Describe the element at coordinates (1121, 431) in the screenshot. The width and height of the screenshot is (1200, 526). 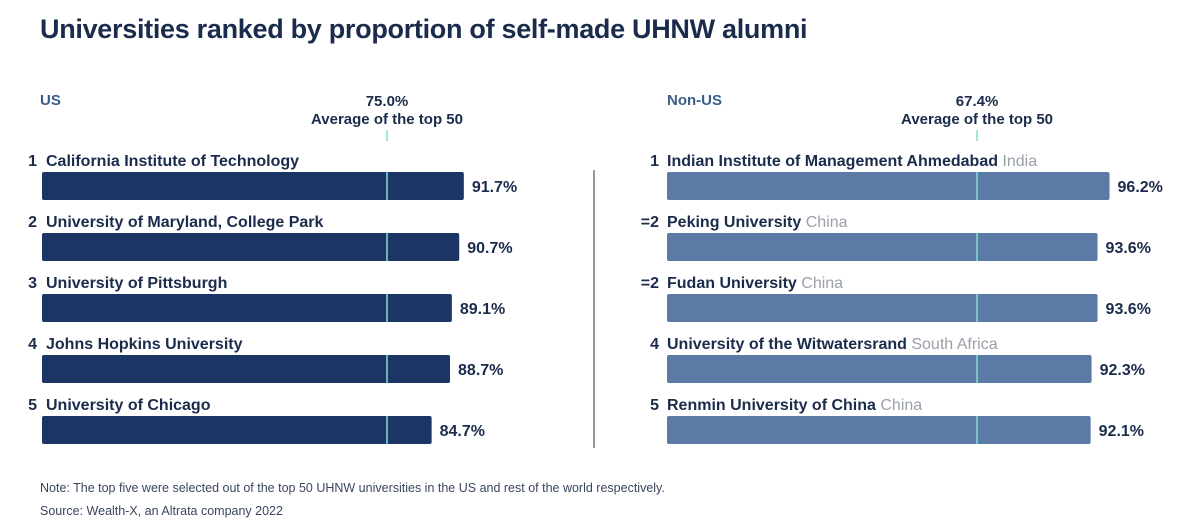
I see `value-label: 92.1%` at that location.